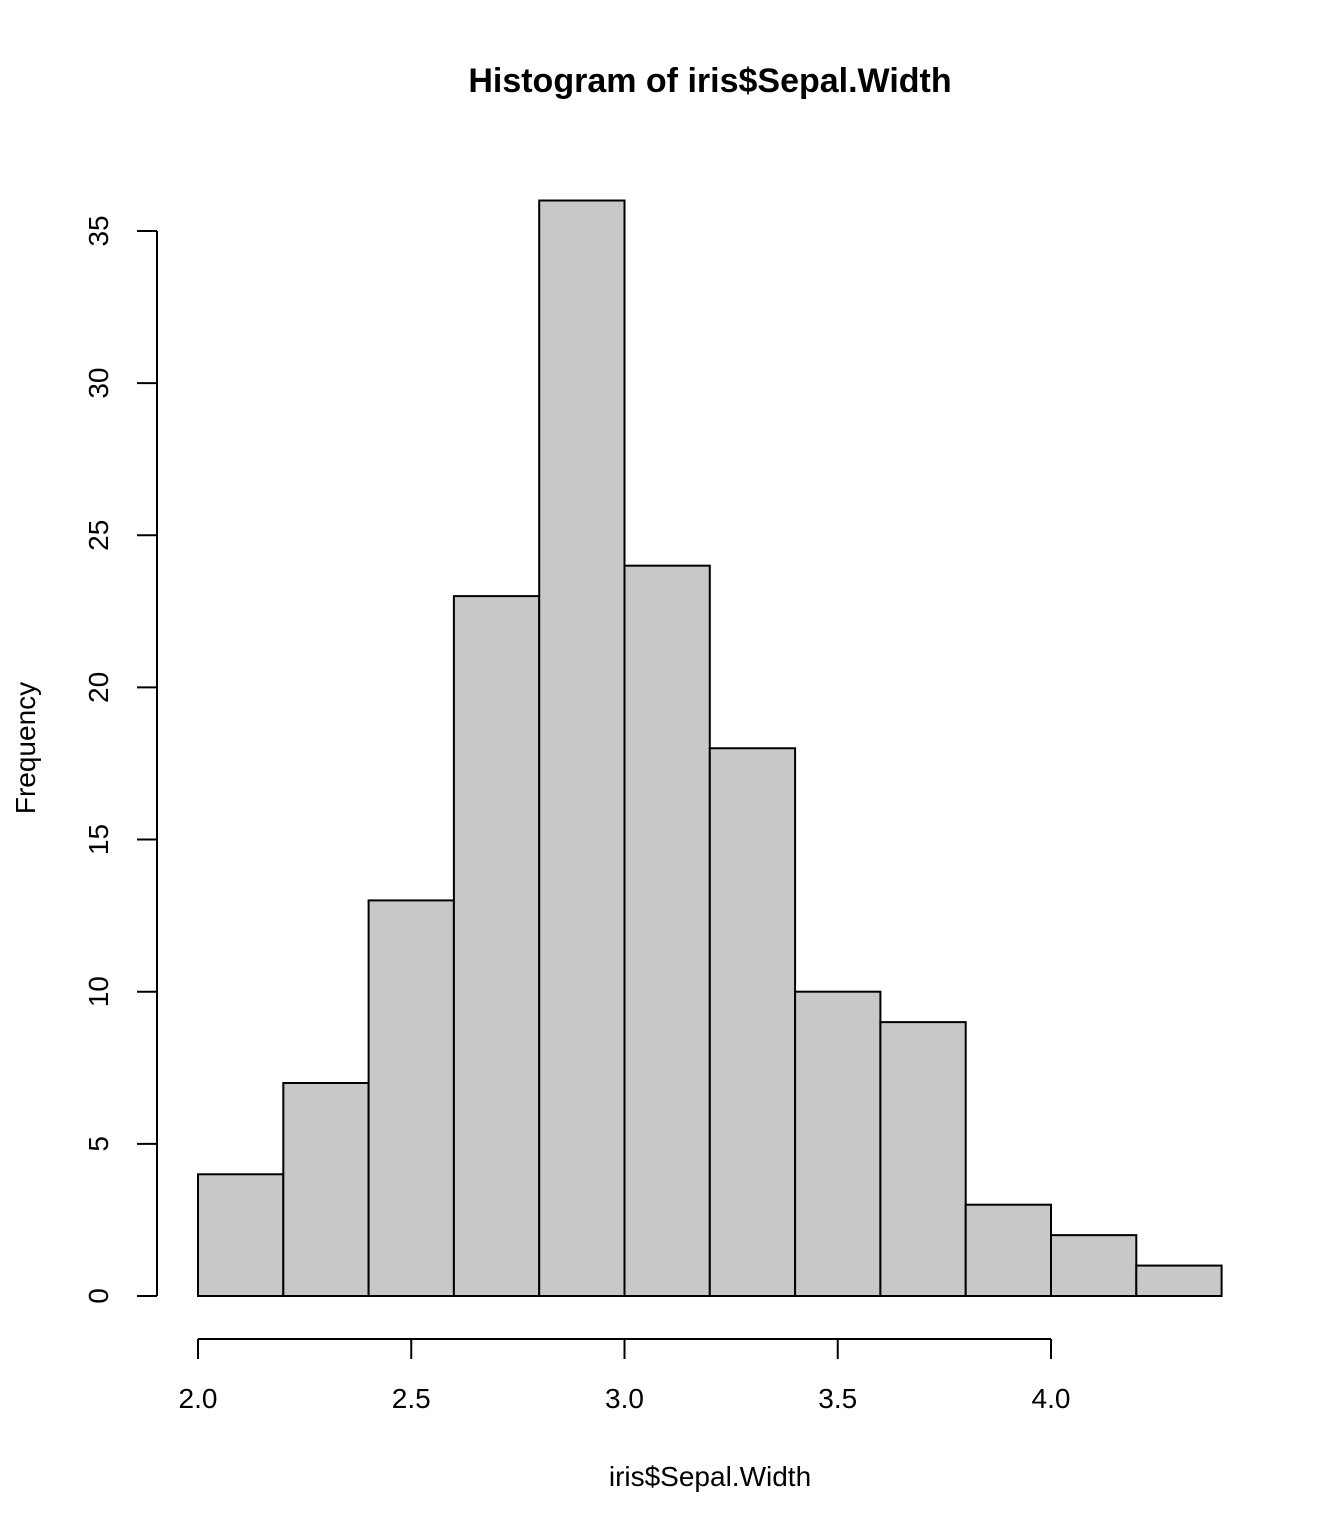  I want to click on y-tick-label: 5, so click(98, 1144).